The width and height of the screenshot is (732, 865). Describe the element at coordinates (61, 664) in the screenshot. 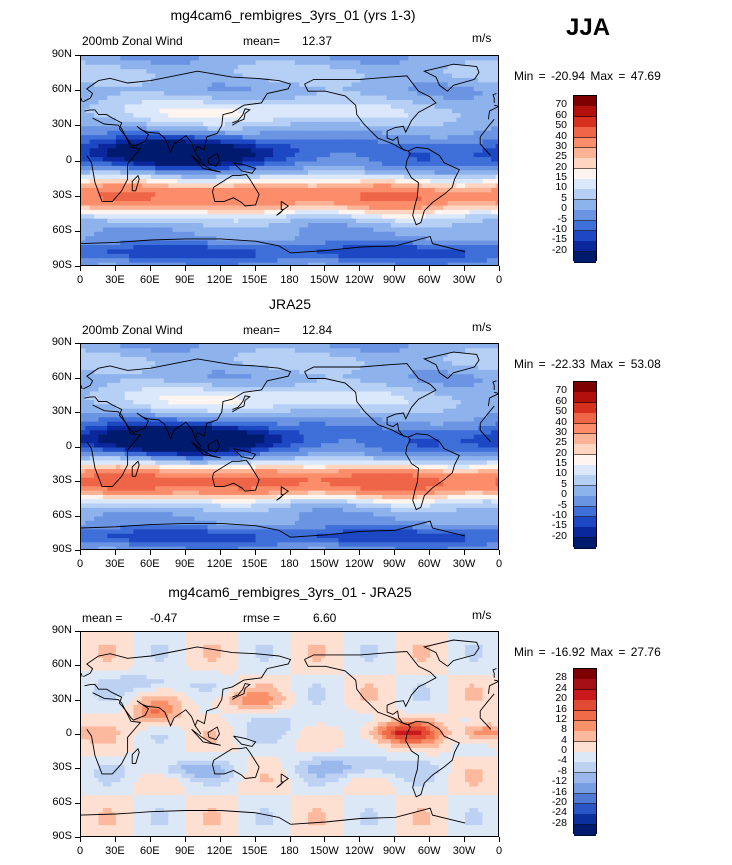

I see `y-tick-label: 60N` at that location.